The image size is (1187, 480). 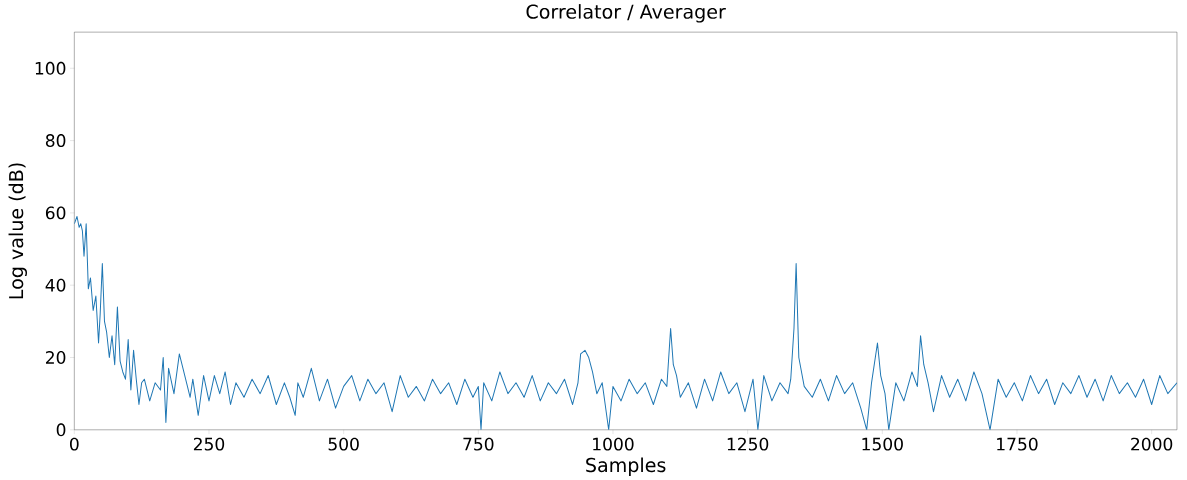 What do you see at coordinates (56, 357) in the screenshot?
I see `y-tick-label: 20` at bounding box center [56, 357].